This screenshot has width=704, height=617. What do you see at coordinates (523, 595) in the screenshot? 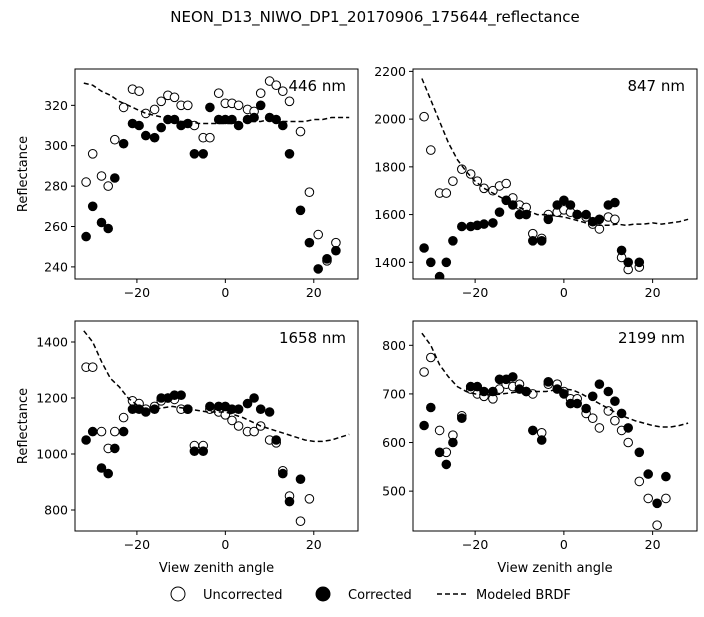
I see `legend-brdf-label: Modeled BRDF` at bounding box center [523, 595].